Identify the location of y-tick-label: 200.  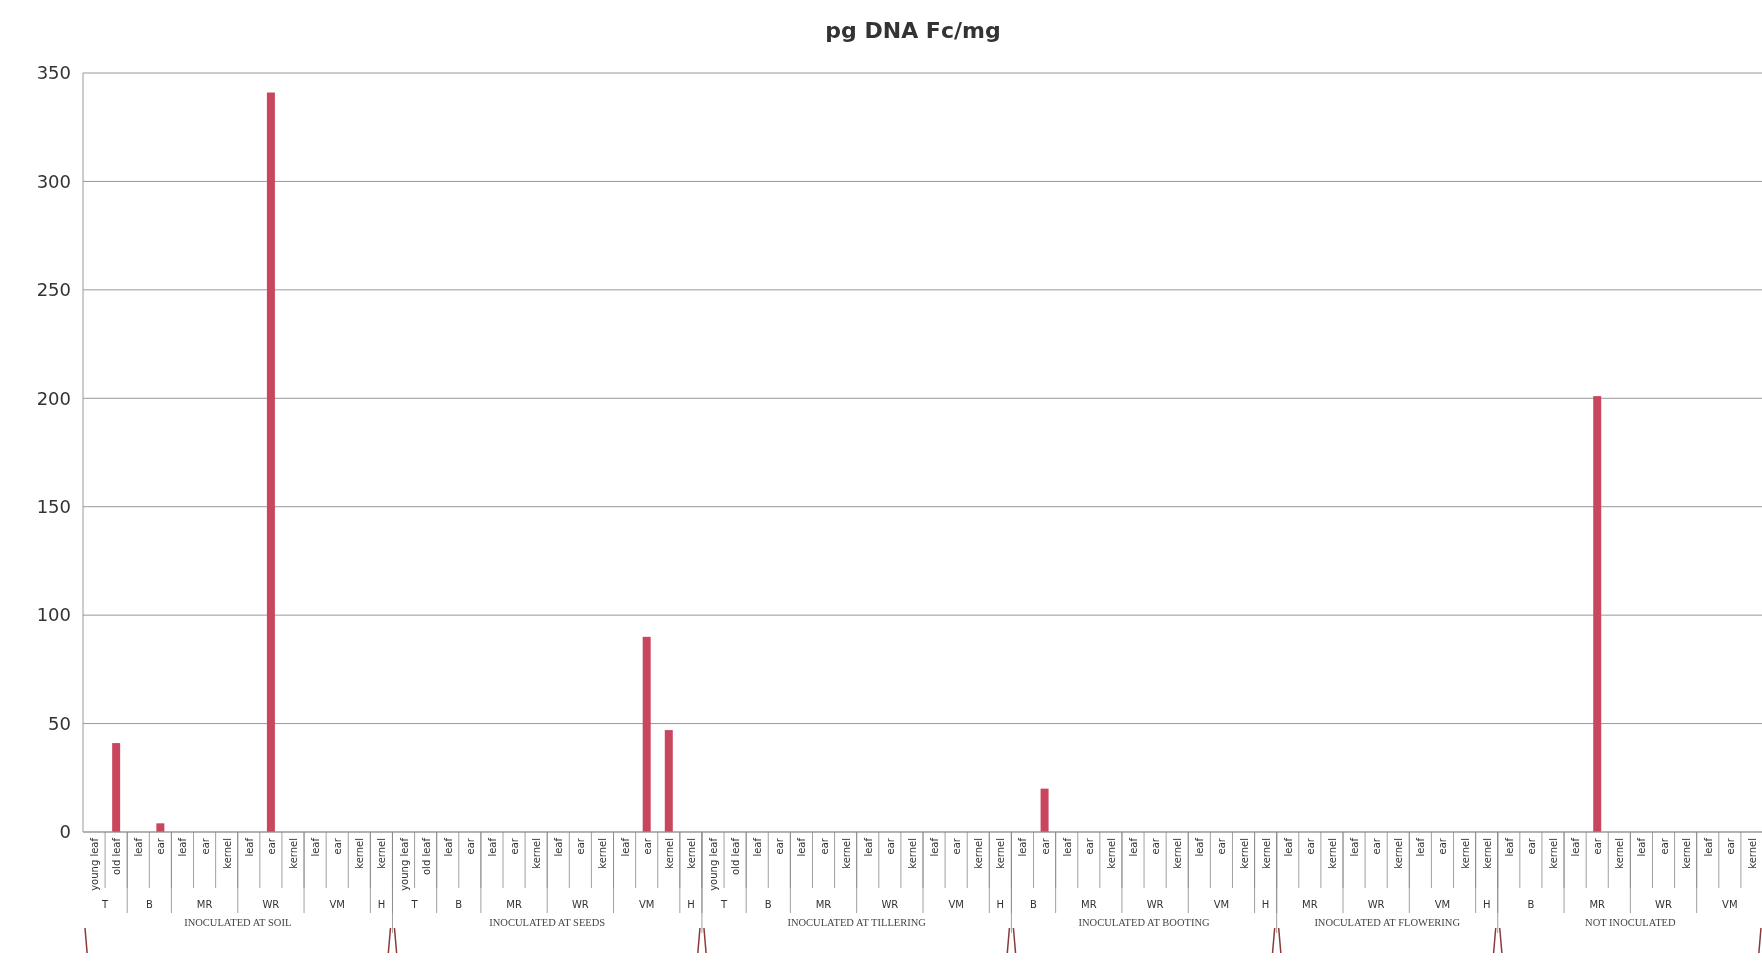
(53, 398).